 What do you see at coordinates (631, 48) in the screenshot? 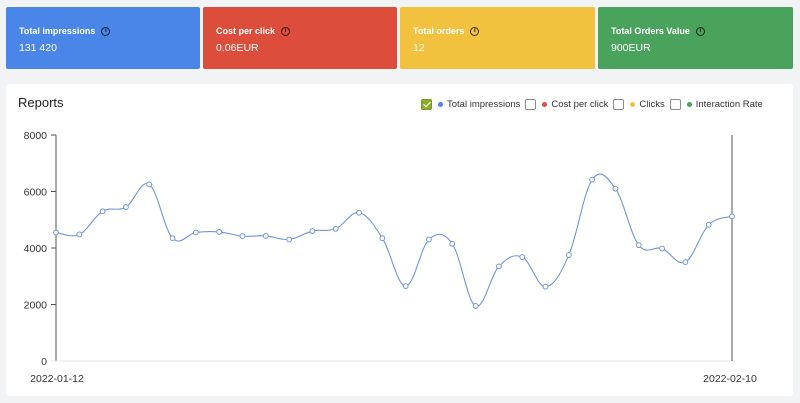
I see `card-value: 900EUR` at bounding box center [631, 48].